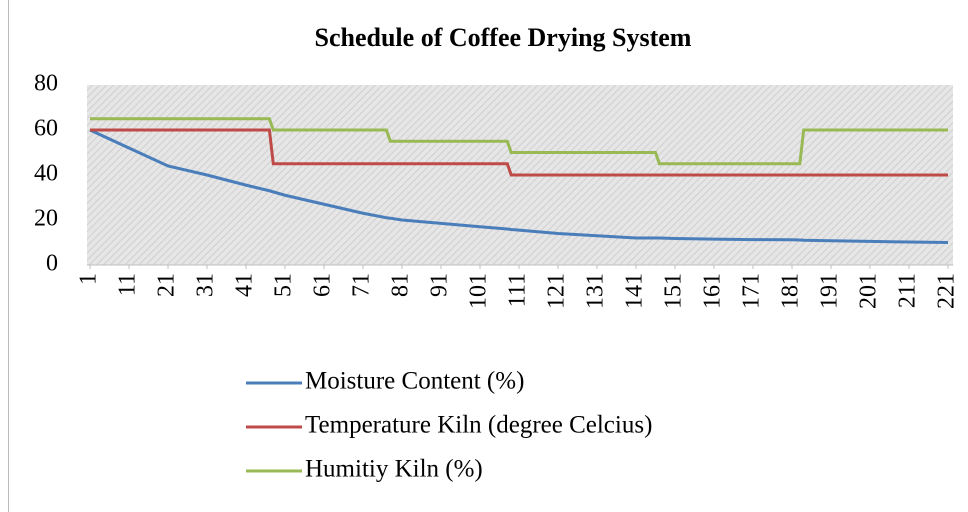  Describe the element at coordinates (46, 84) in the screenshot. I see `y-tick-label: 80` at that location.